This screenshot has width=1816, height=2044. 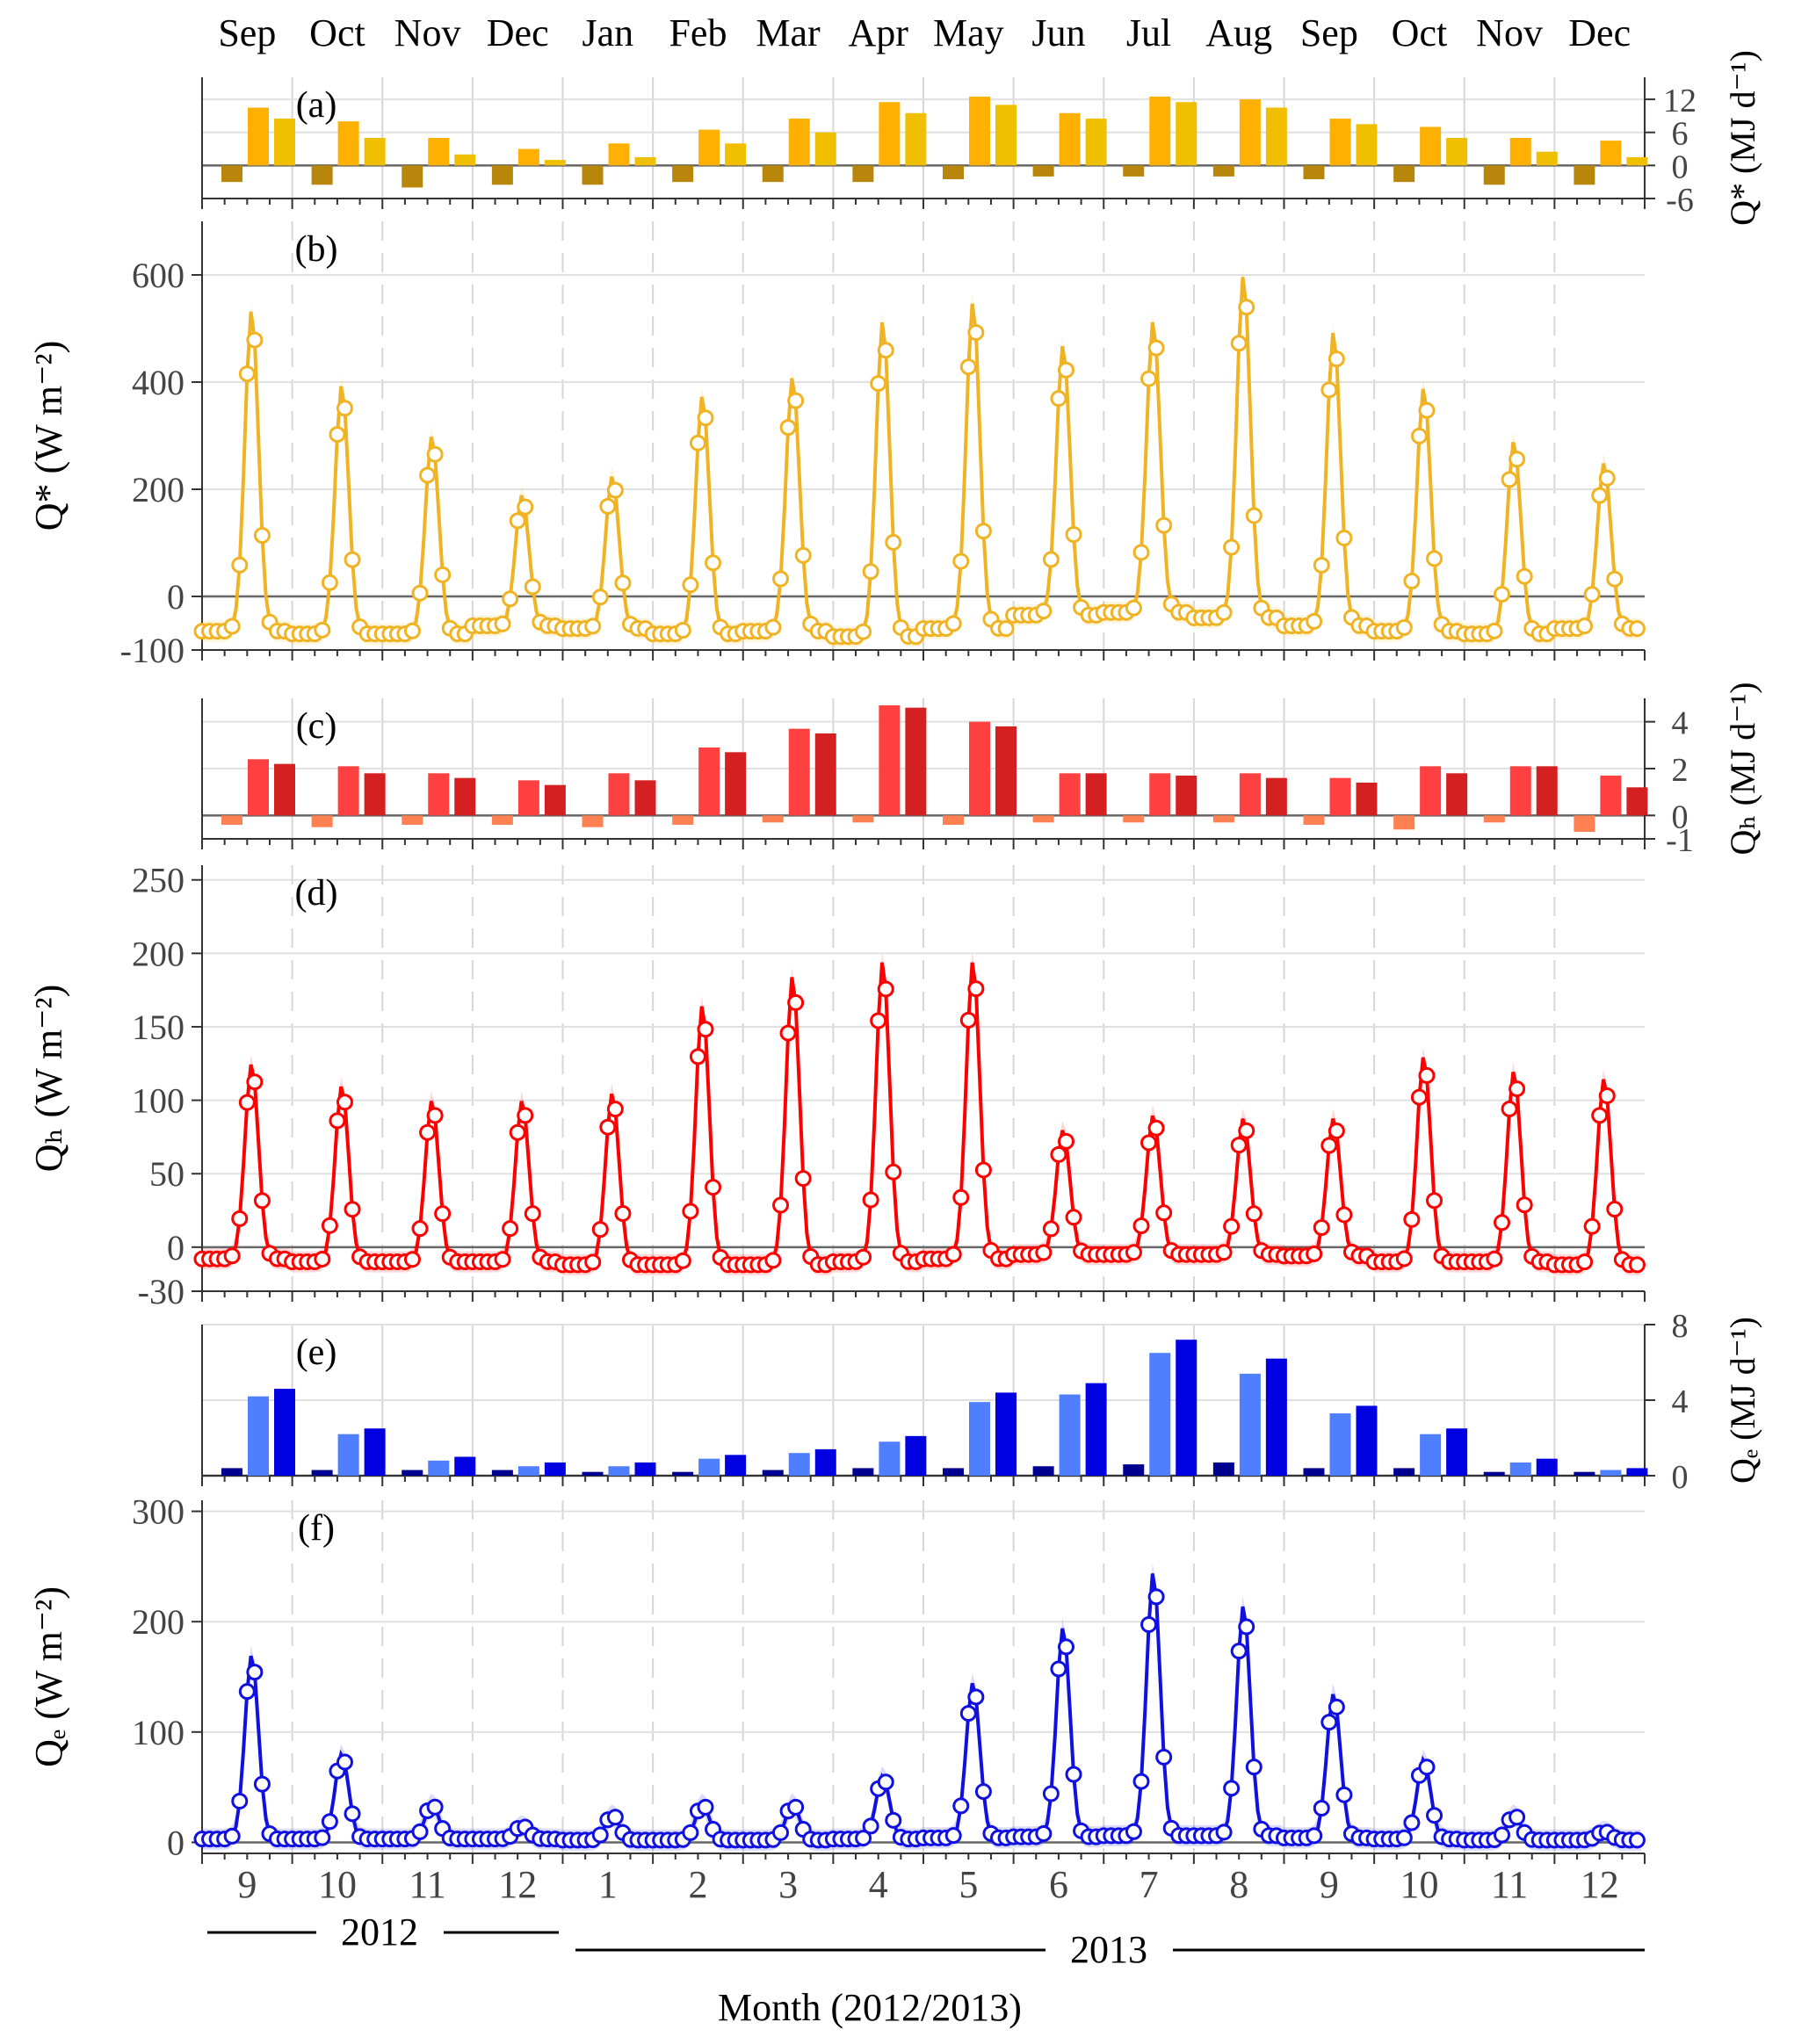 I want to click on month-label-bottom: 10, so click(x=338, y=1885).